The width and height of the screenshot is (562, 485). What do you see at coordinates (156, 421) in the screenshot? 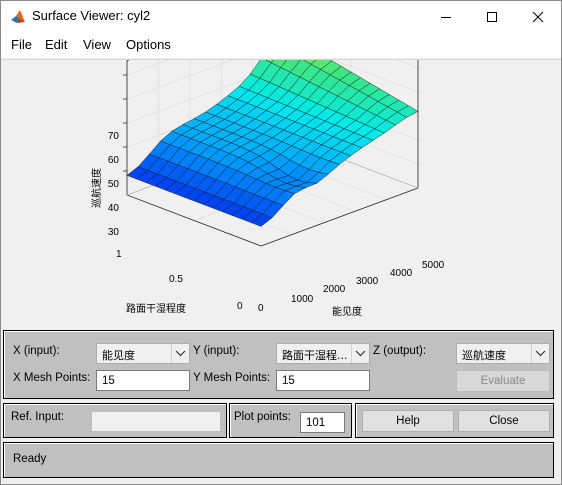
I see `ref-input-field` at bounding box center [156, 421].